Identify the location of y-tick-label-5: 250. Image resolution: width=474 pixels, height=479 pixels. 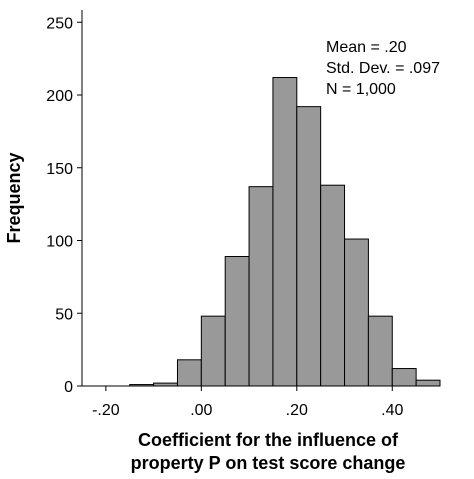
(59, 23).